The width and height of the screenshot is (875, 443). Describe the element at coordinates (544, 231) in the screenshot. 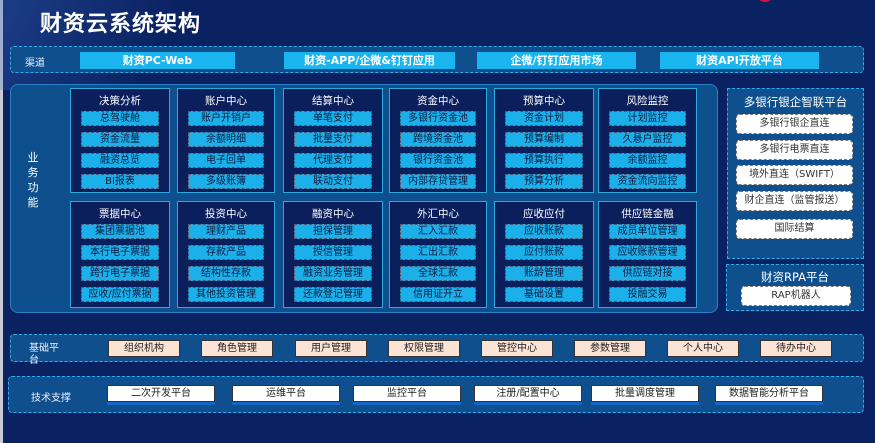

I see `module-item: 应收账款` at that location.